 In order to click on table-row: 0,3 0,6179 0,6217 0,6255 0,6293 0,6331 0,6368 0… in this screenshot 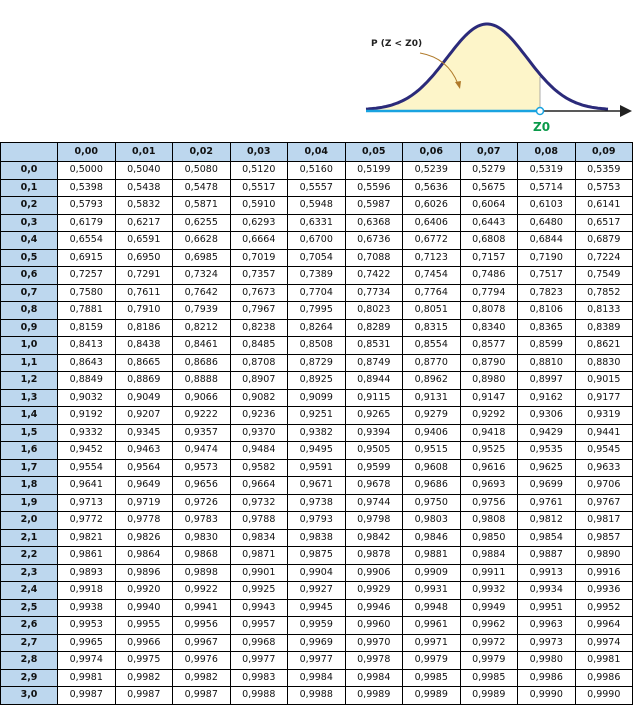, I will do `click(316, 222)`.